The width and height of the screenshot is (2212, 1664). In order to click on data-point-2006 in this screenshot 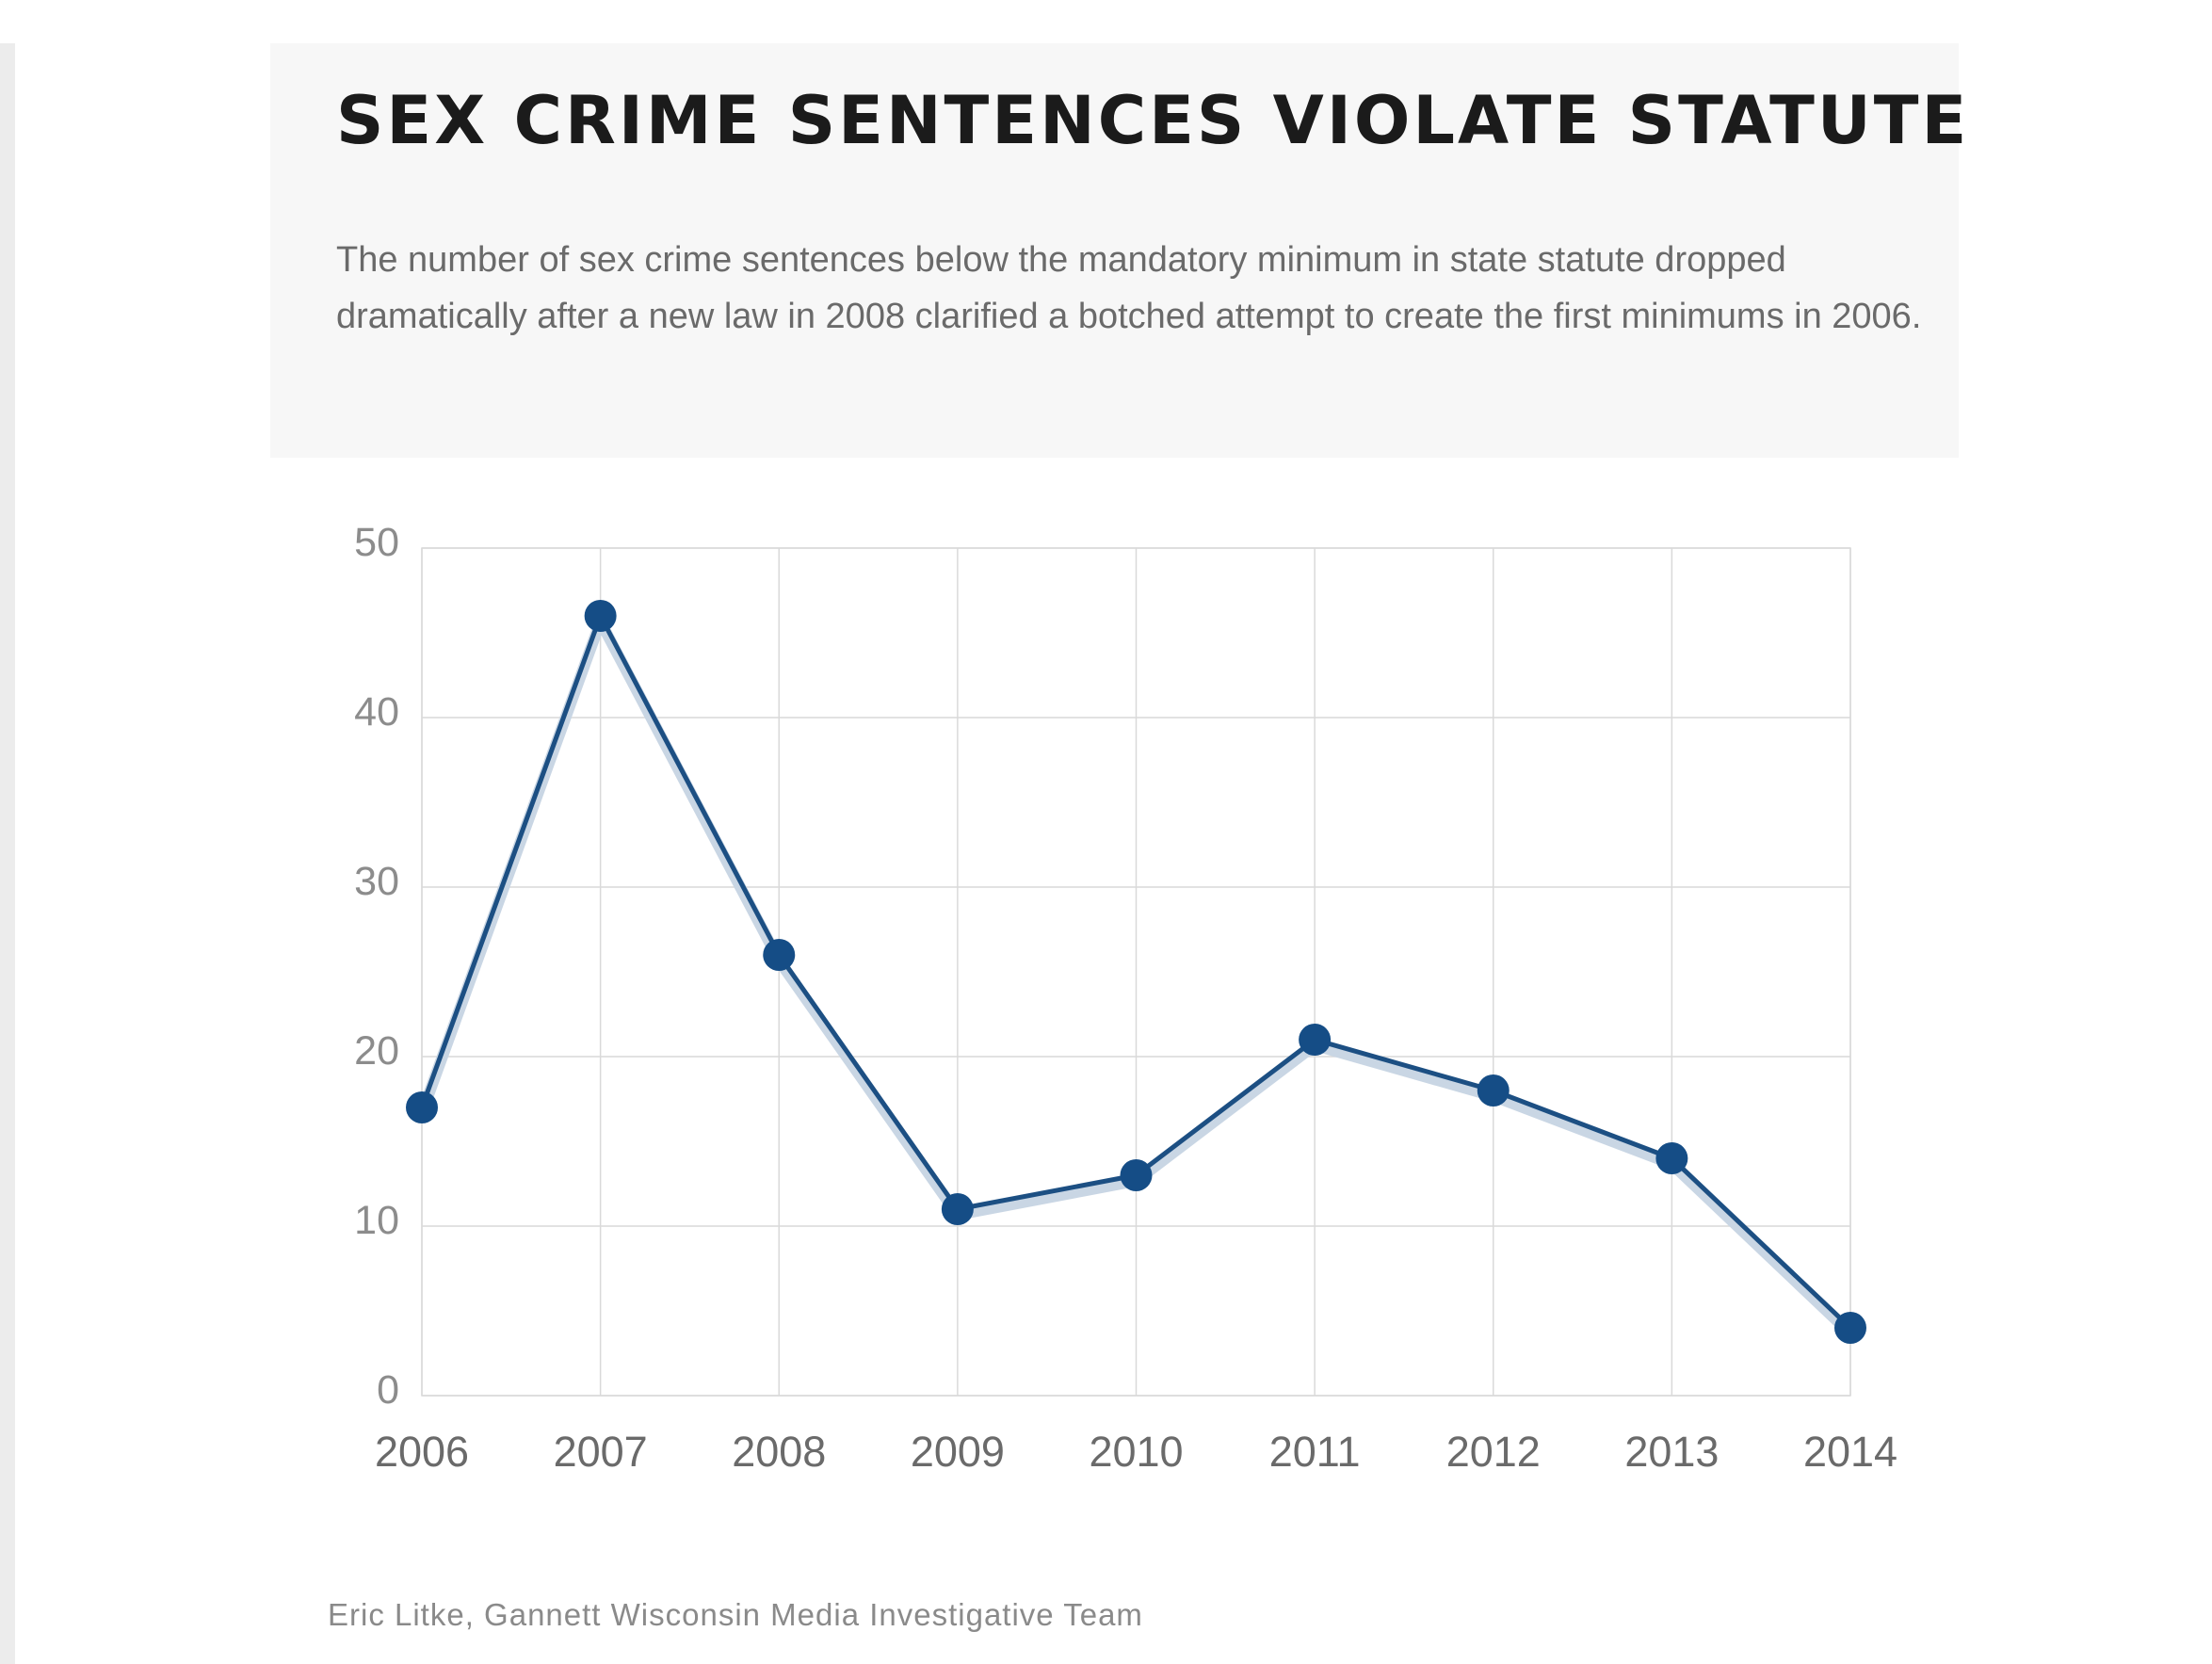, I will do `click(422, 1107)`.